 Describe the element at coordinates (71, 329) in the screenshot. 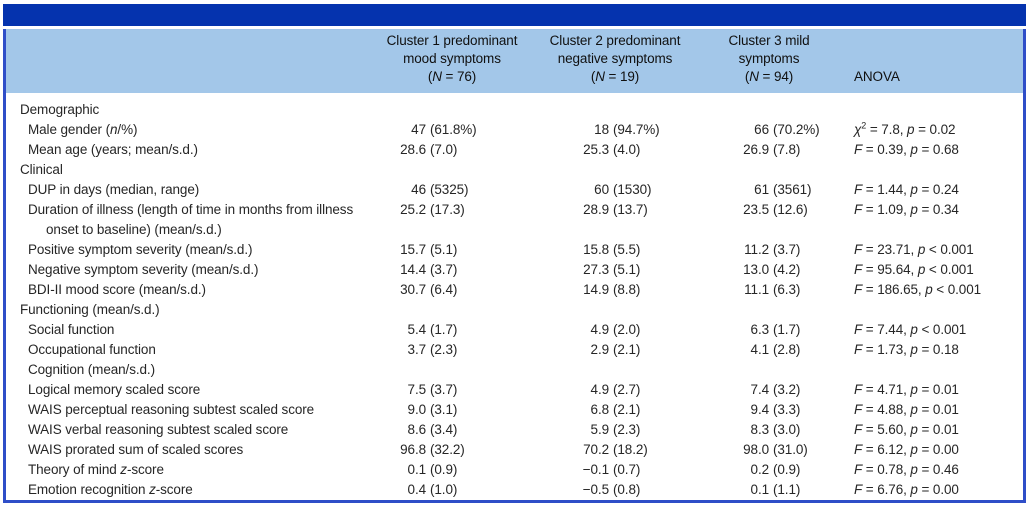

I see `row-label-text: Social function` at that location.